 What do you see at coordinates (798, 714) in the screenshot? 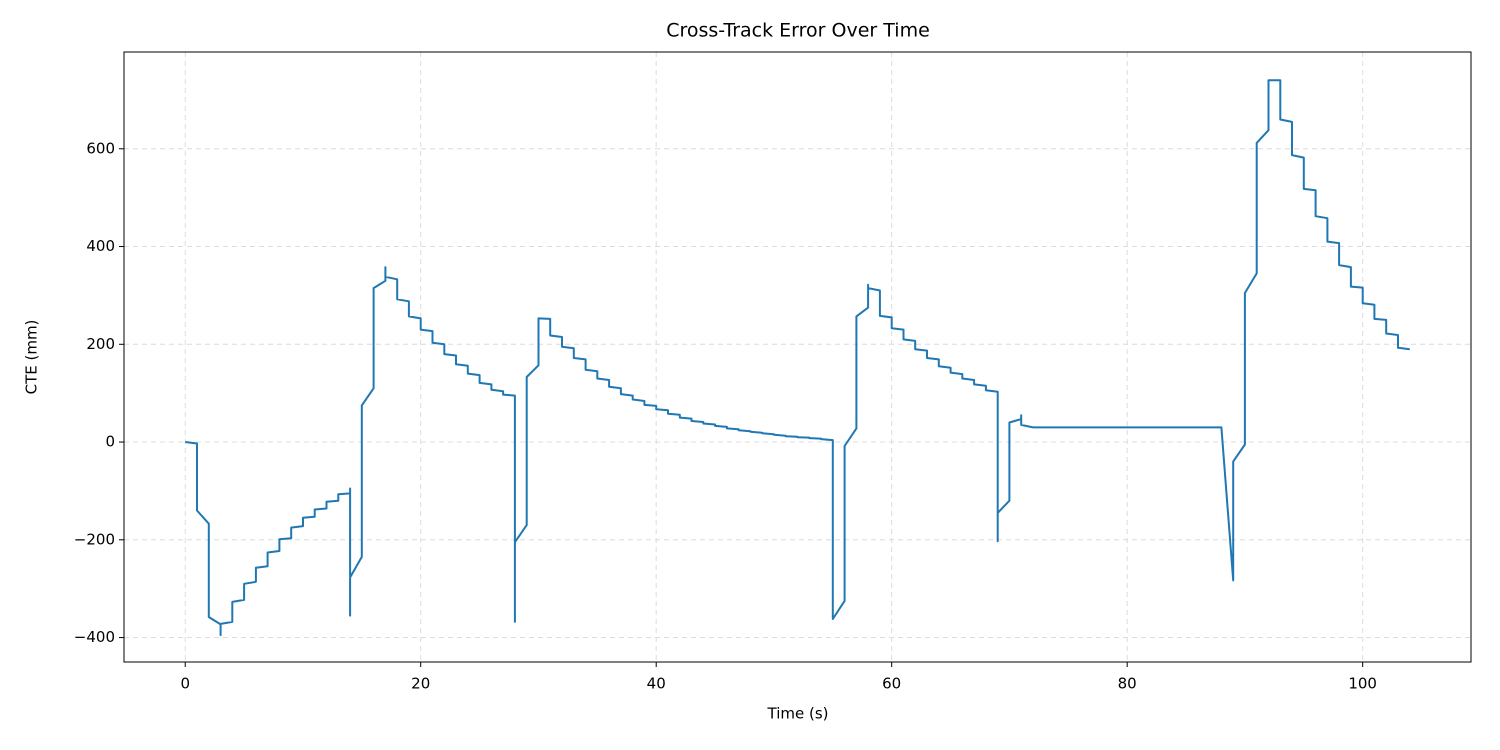
I see `x-axis-label: Time (s)` at bounding box center [798, 714].